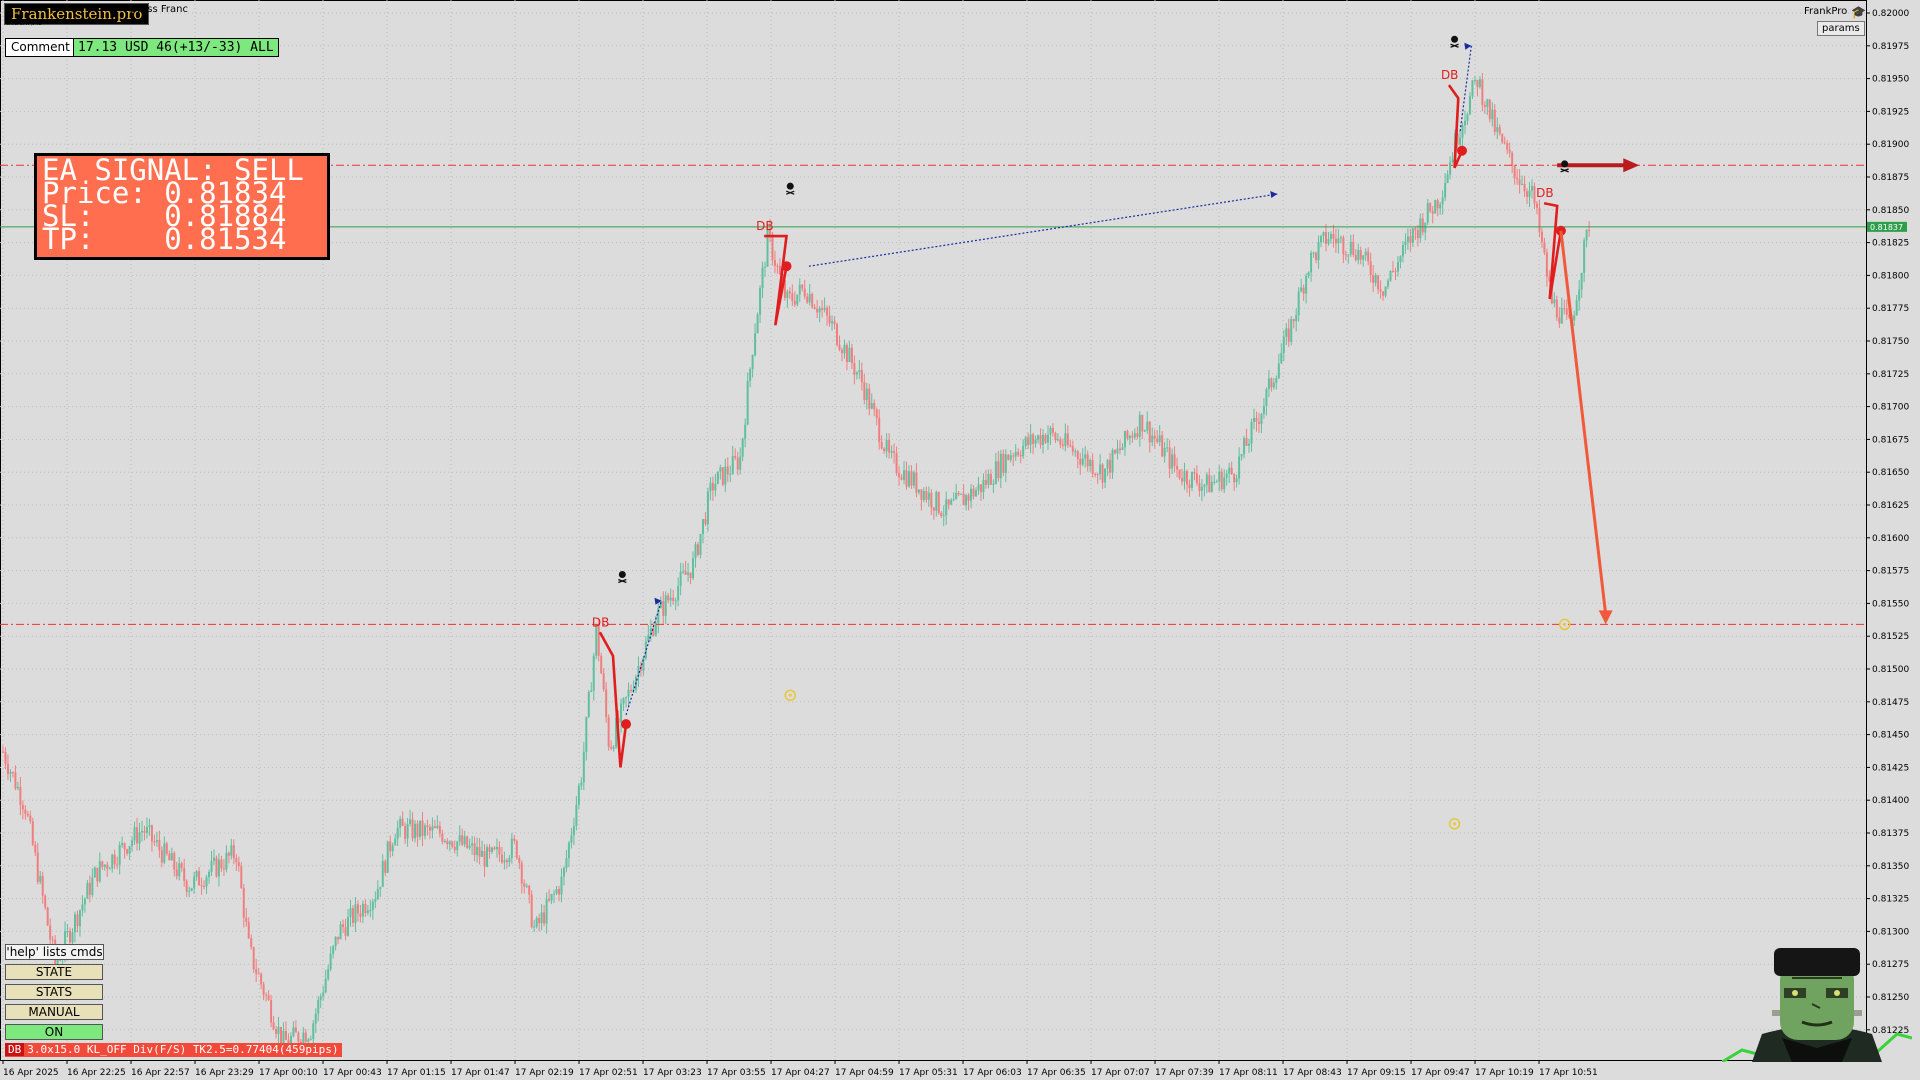  I want to click on manual-button: MANUAL, so click(54, 1012).